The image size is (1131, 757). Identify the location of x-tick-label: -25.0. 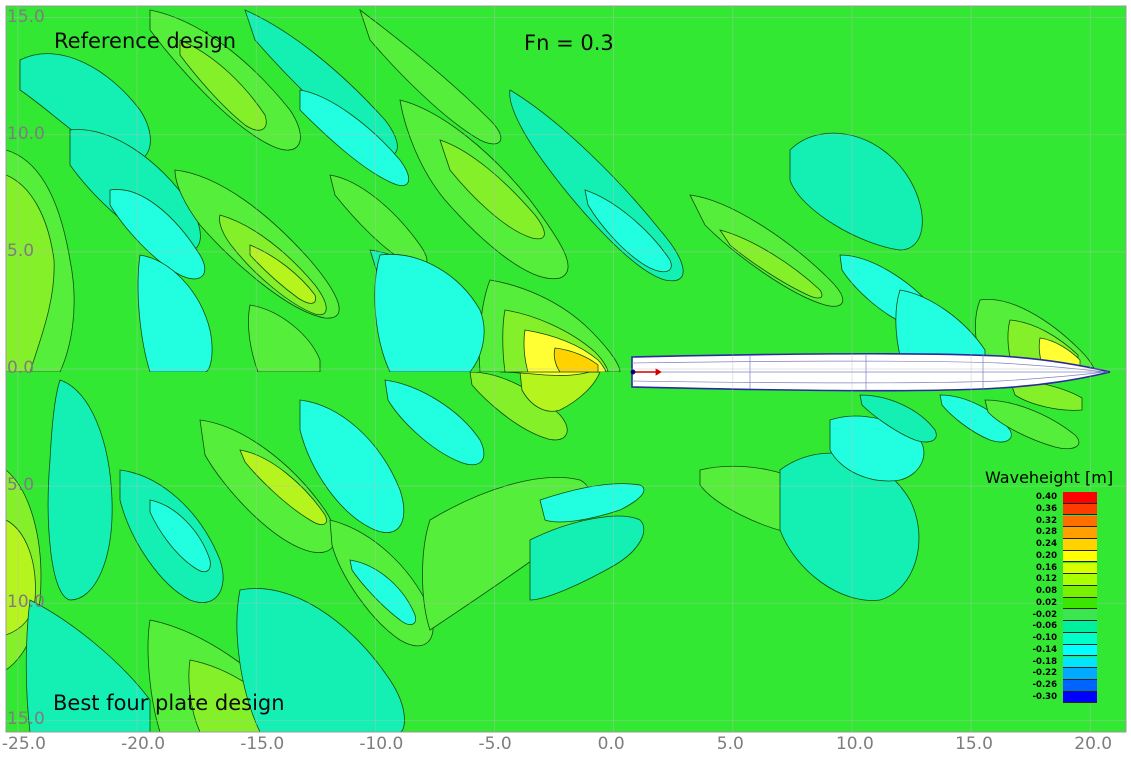
(23, 744).